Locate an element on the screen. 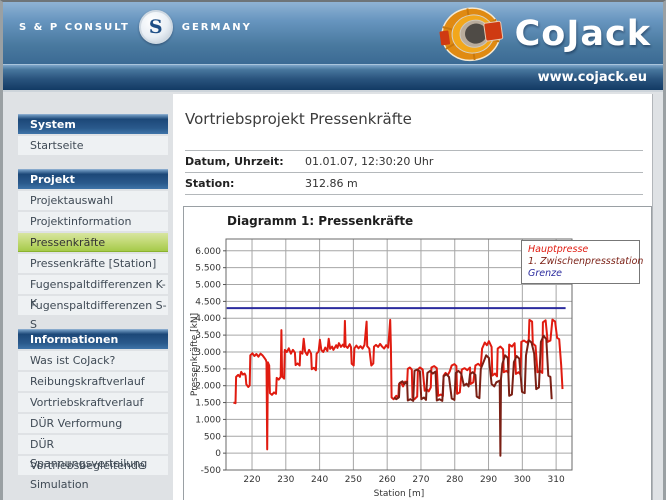 This screenshot has width=666, height=500. svg-text: 310 is located at coordinates (556, 480).